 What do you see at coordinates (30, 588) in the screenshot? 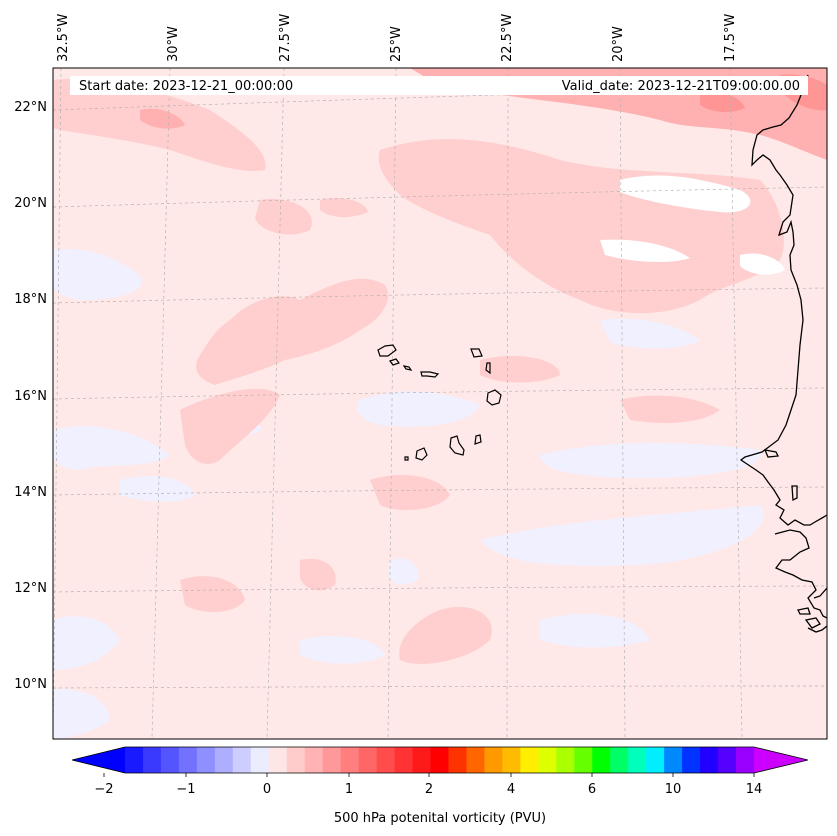
I see `lat-label-12n: 12°N` at bounding box center [30, 588].